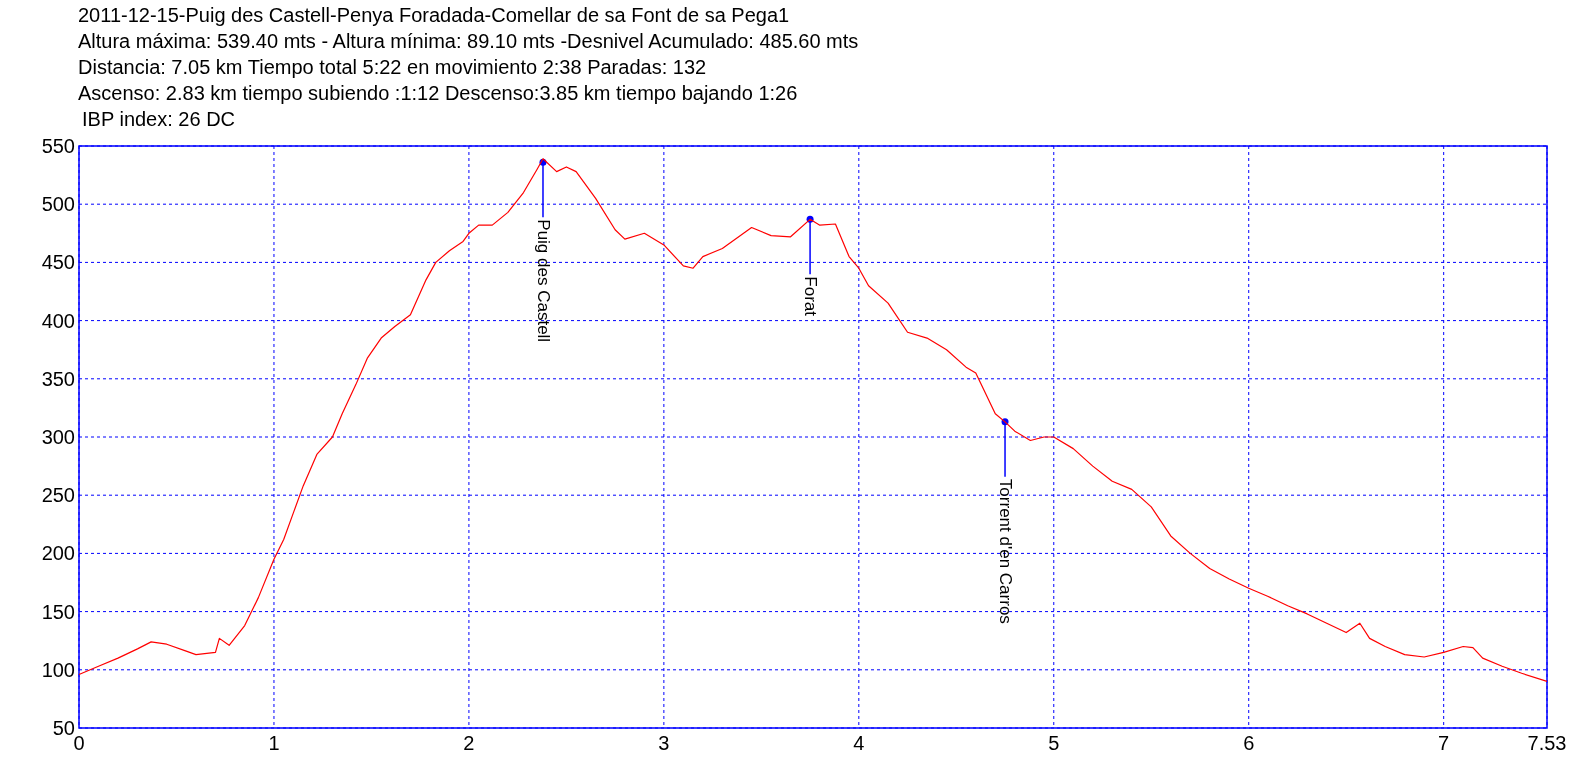  Describe the element at coordinates (58, 146) in the screenshot. I see `y-tick-label: 550` at that location.